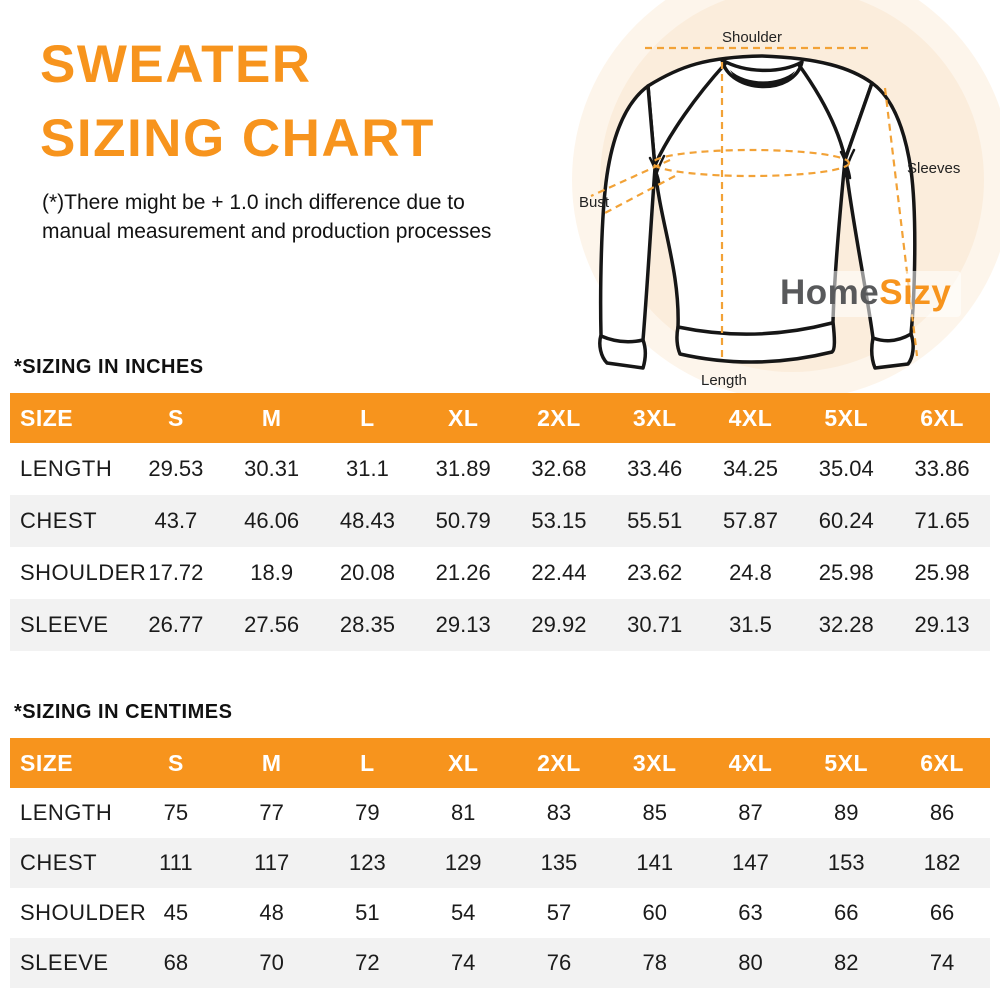 The height and width of the screenshot is (1000, 1000). Describe the element at coordinates (463, 862) in the screenshot. I see `size-value-cell: 129` at that location.